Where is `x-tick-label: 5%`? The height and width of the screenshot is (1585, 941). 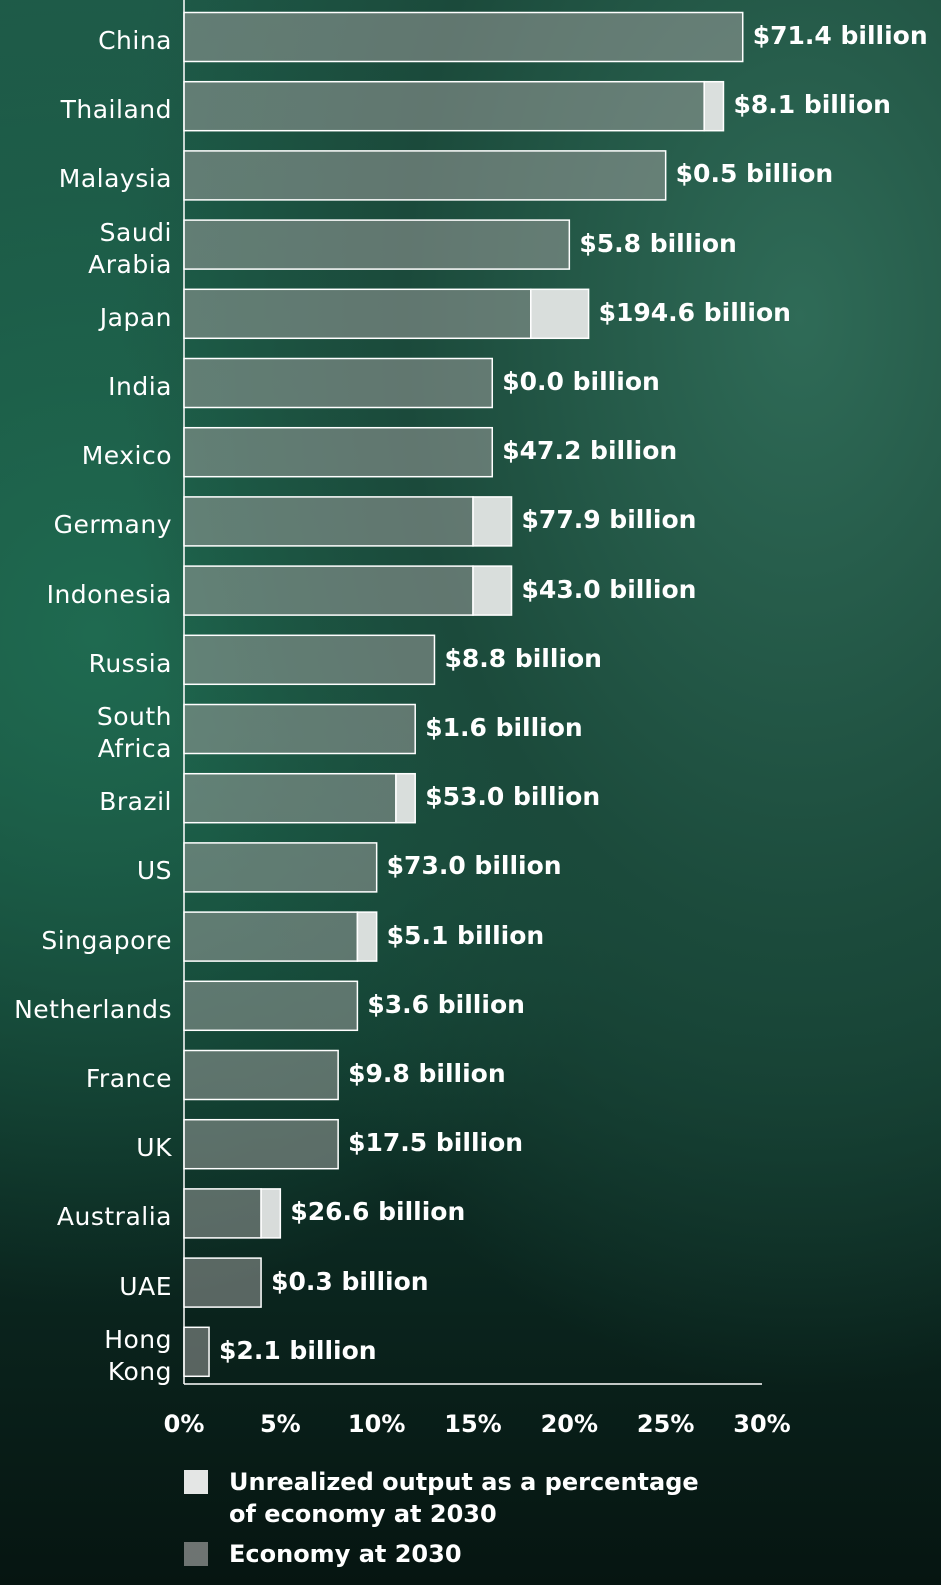
x-tick-label: 5% is located at coordinates (280, 1424).